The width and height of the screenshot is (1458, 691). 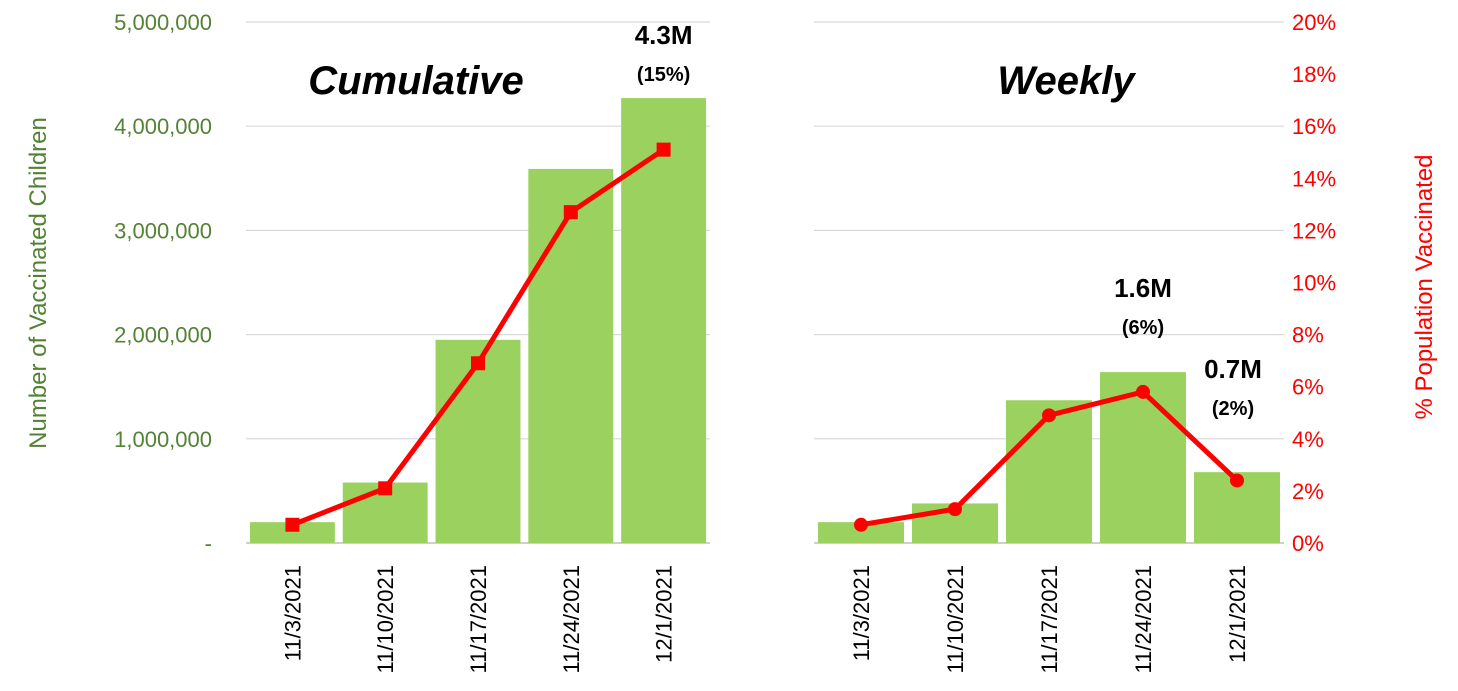 I want to click on annotation-value: 0.7M, so click(x=1233, y=369).